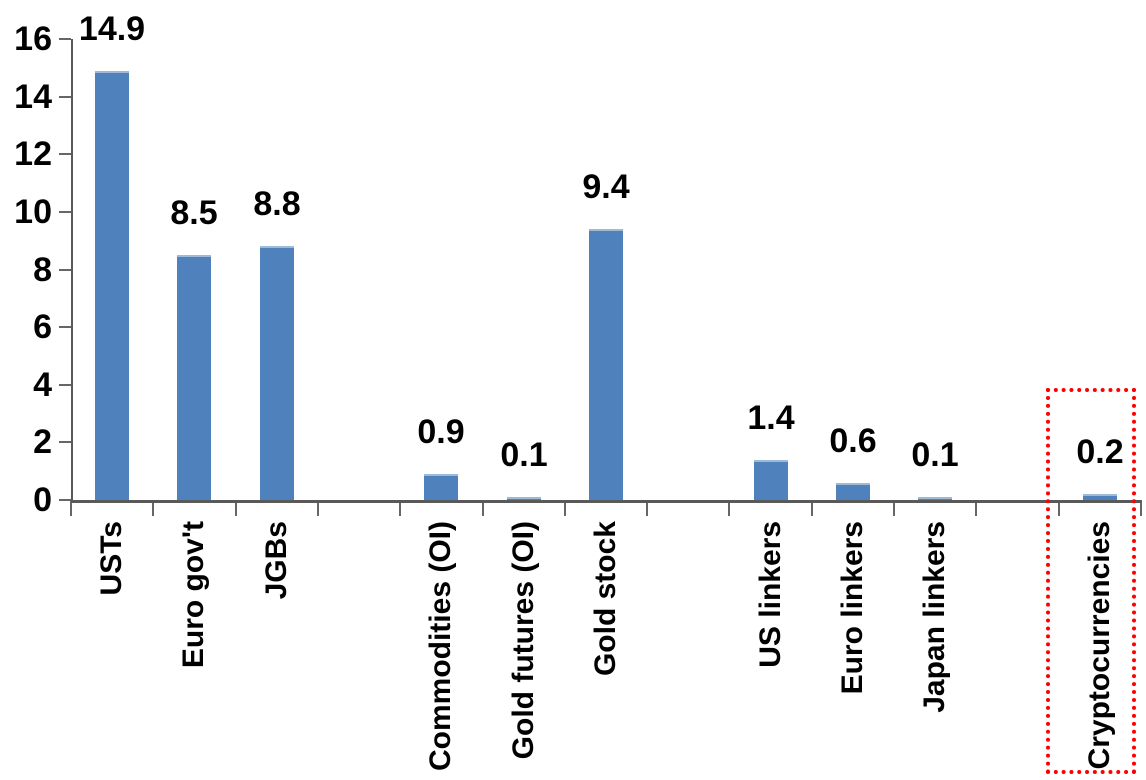 The image size is (1146, 780). Describe the element at coordinates (852, 608) in the screenshot. I see `category-label: Euro linkers` at that location.